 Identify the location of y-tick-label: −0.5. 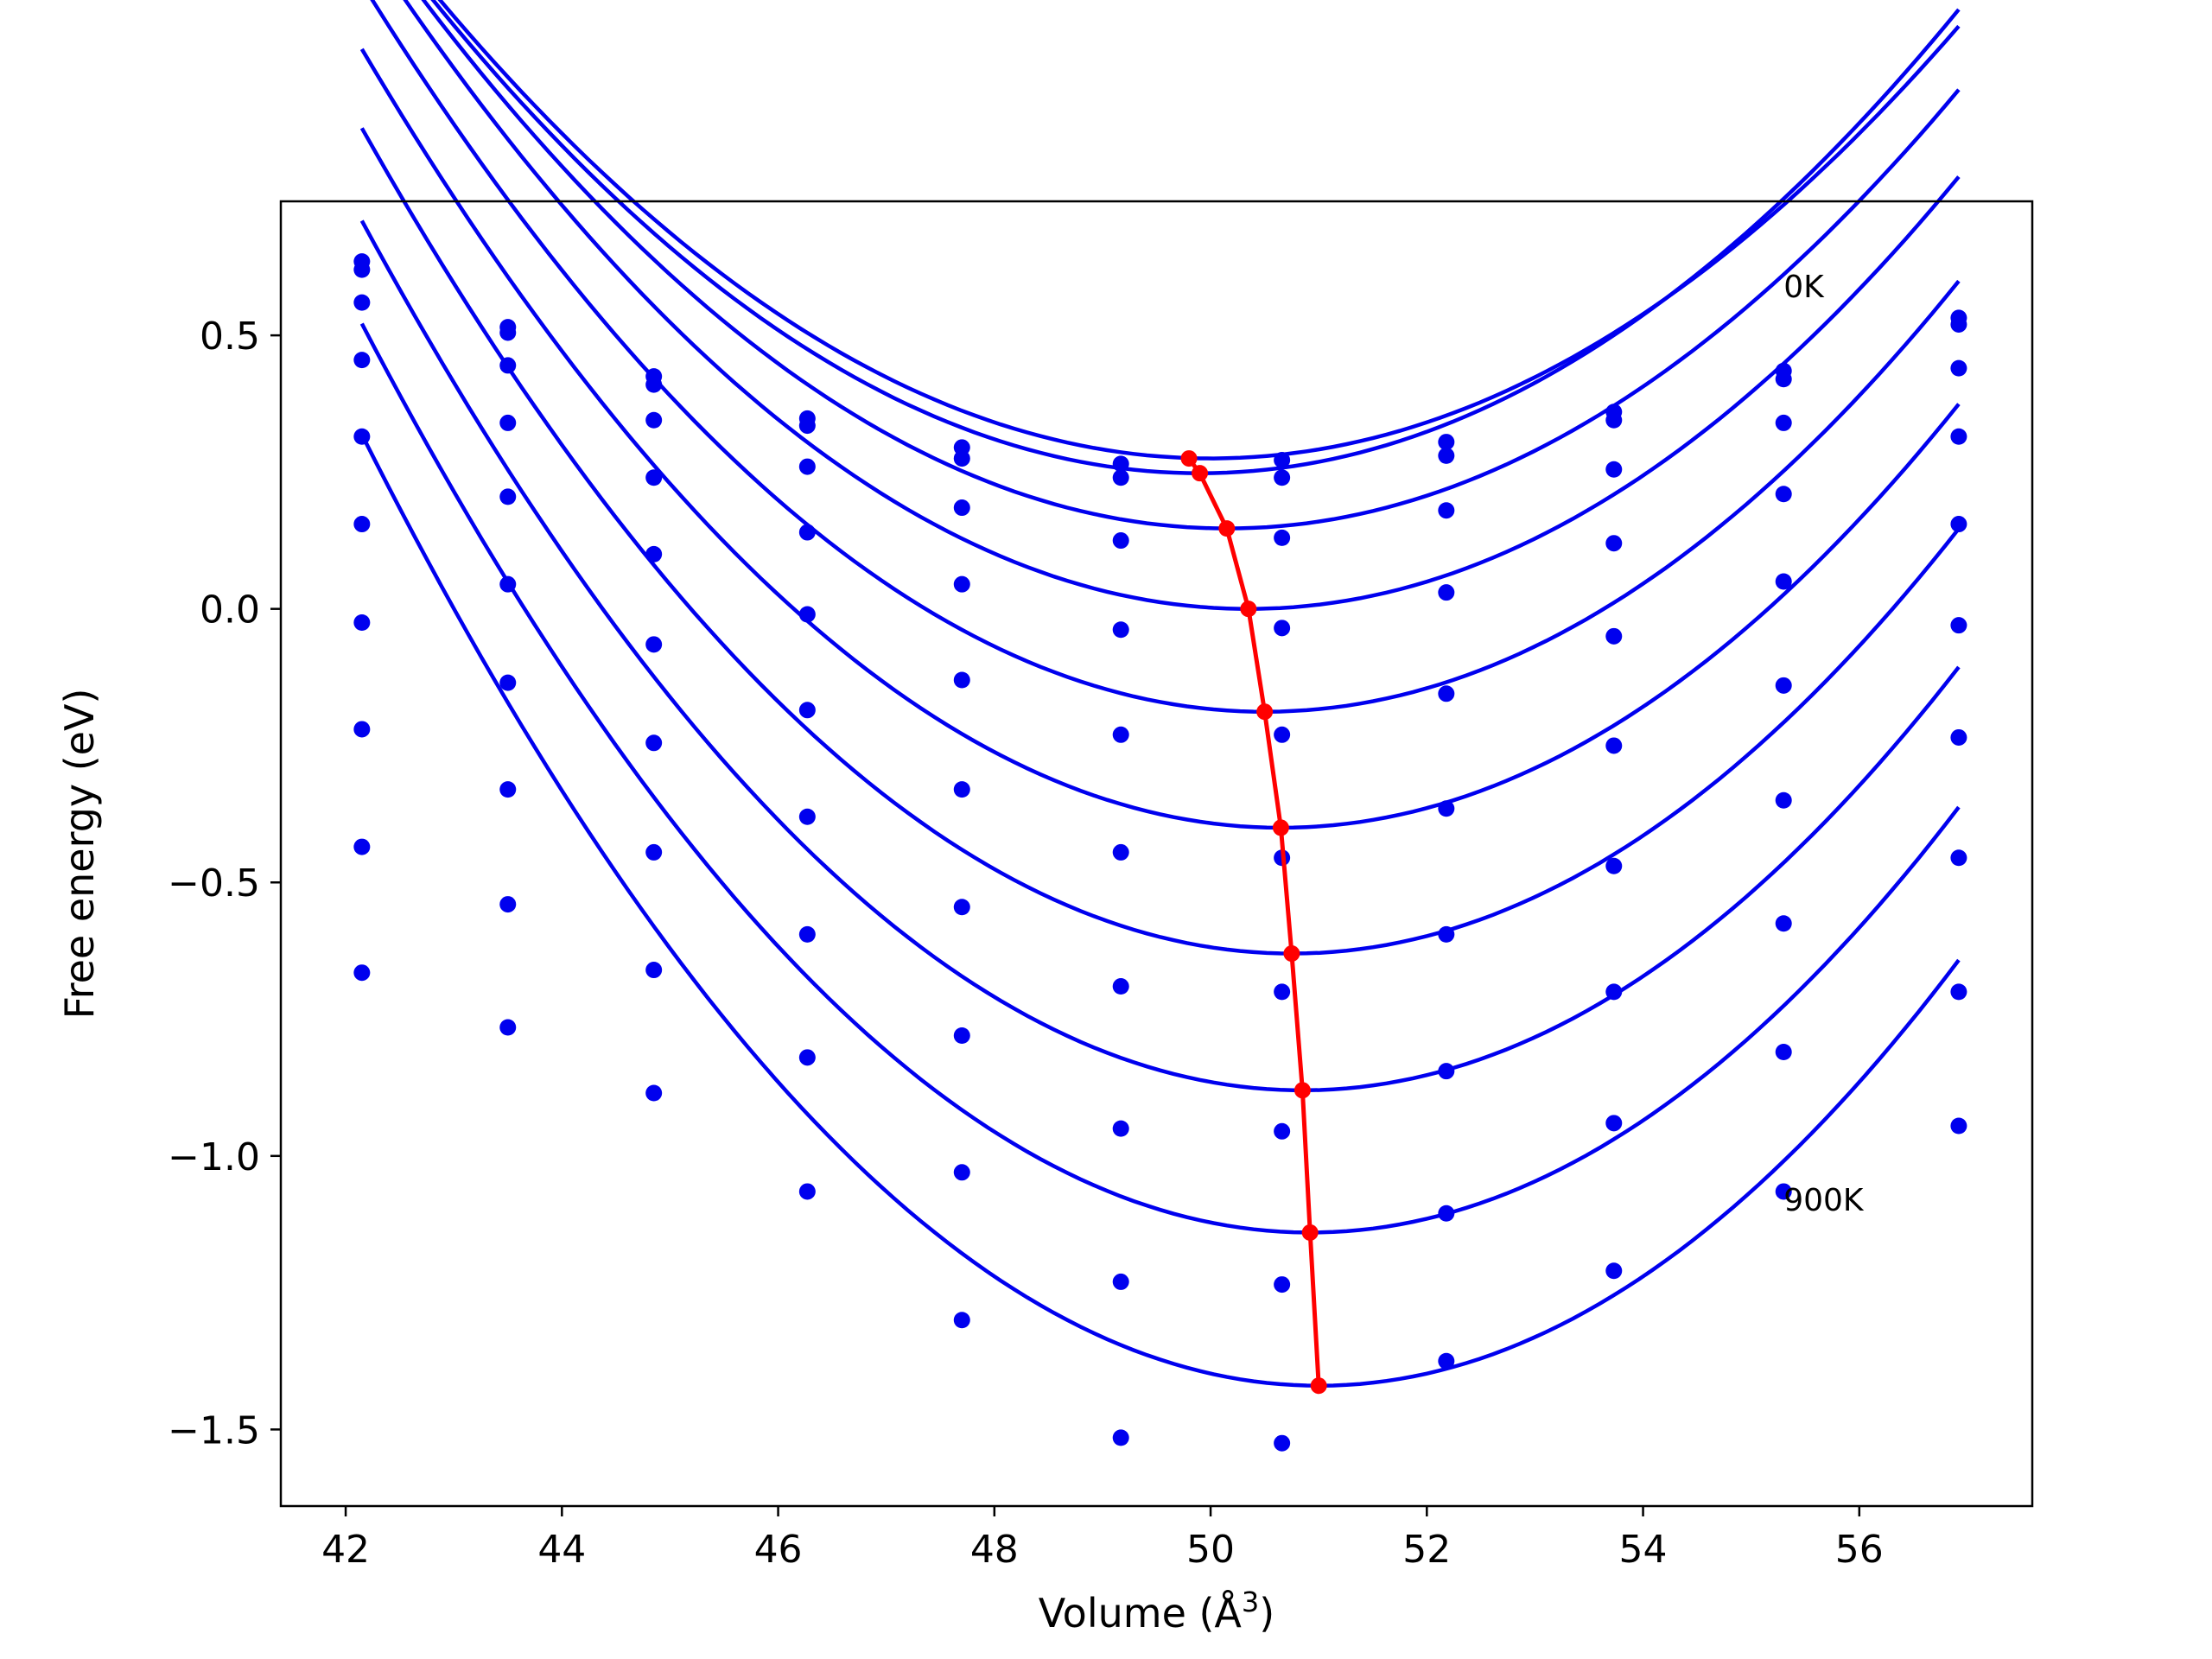
(214, 883).